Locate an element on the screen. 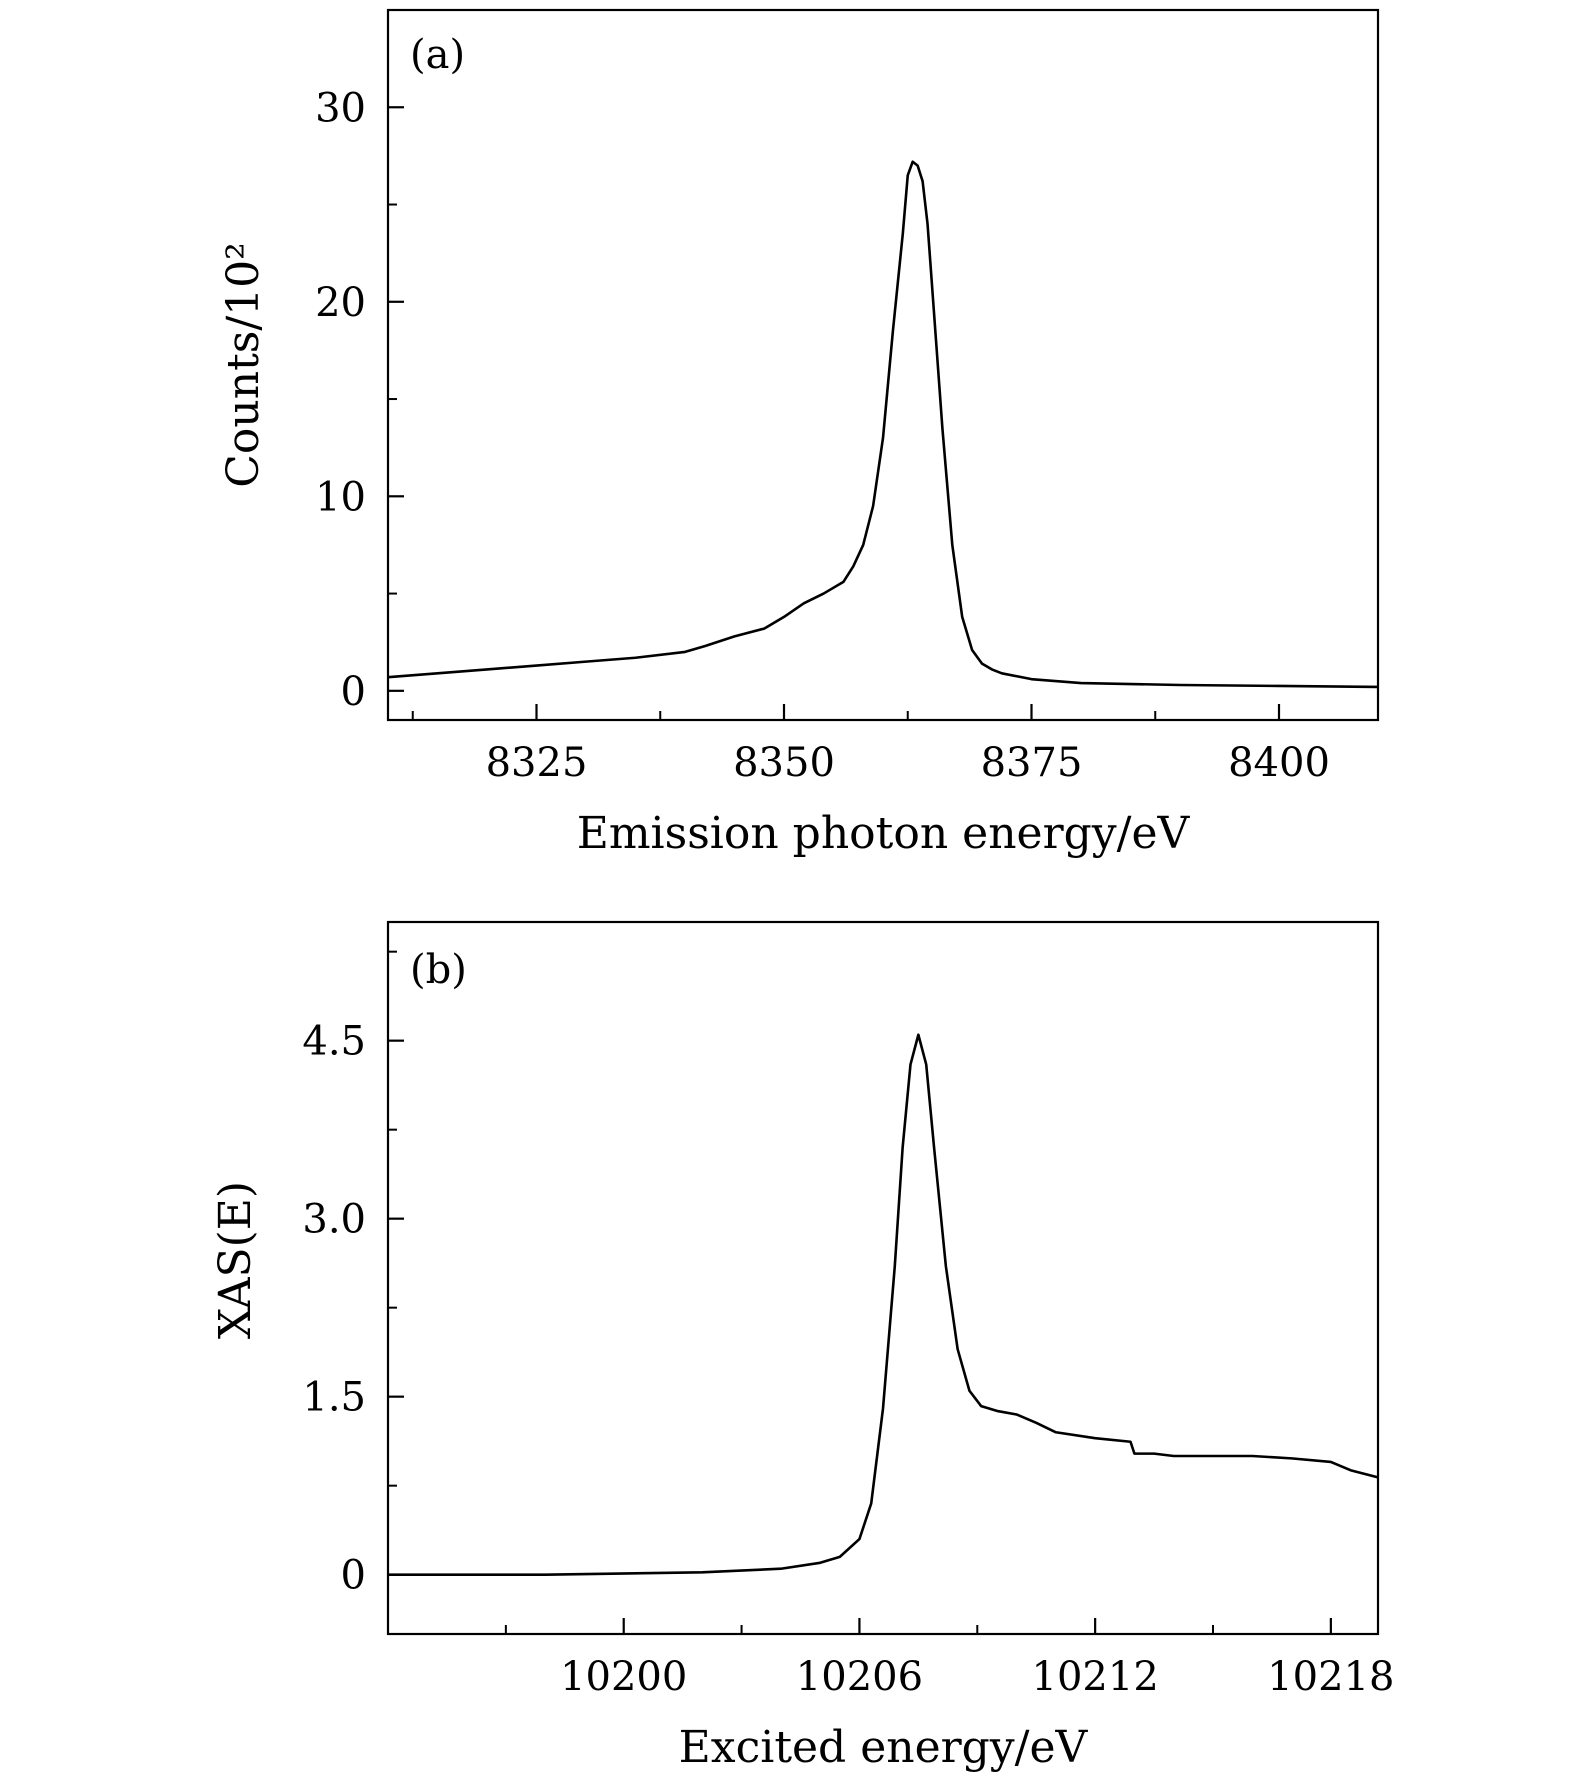 The height and width of the screenshot is (1772, 1575). panel-b-x-axis-title: Excited energy/eV is located at coordinates (884, 1747).